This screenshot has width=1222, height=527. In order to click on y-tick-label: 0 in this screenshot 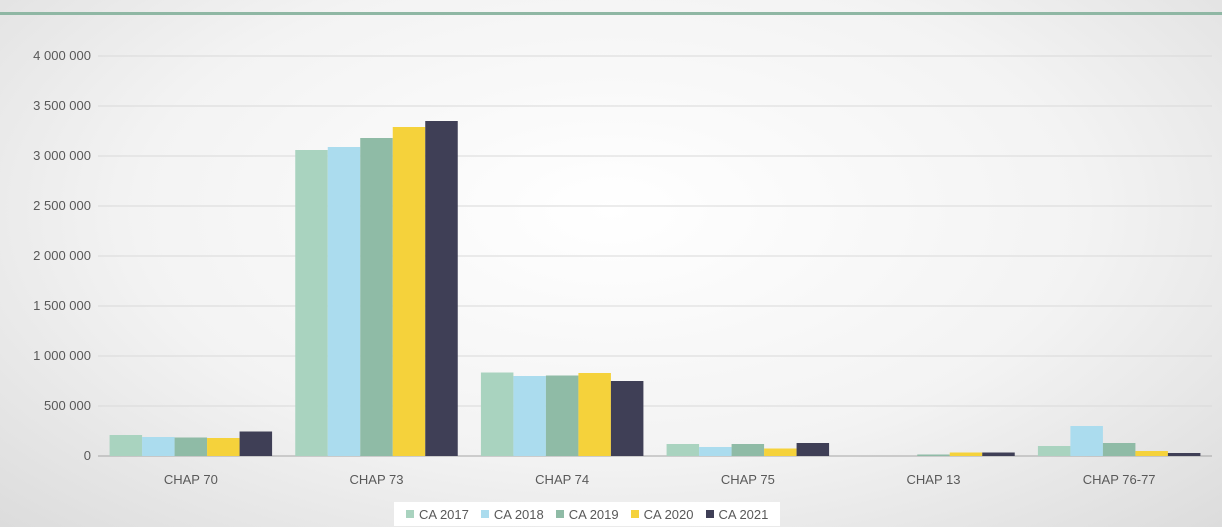, I will do `click(87, 455)`.